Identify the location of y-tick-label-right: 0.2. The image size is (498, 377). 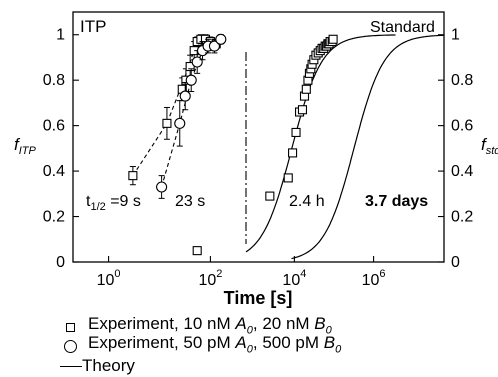
(462, 217).